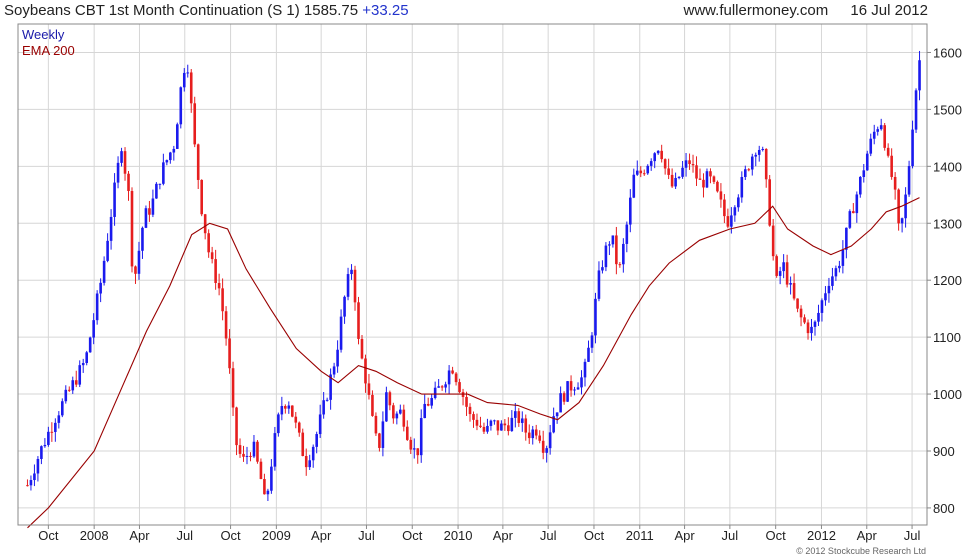 Image resolution: width=980 pixels, height=560 pixels. What do you see at coordinates (947, 394) in the screenshot?
I see `y-tick-label: 1000` at bounding box center [947, 394].